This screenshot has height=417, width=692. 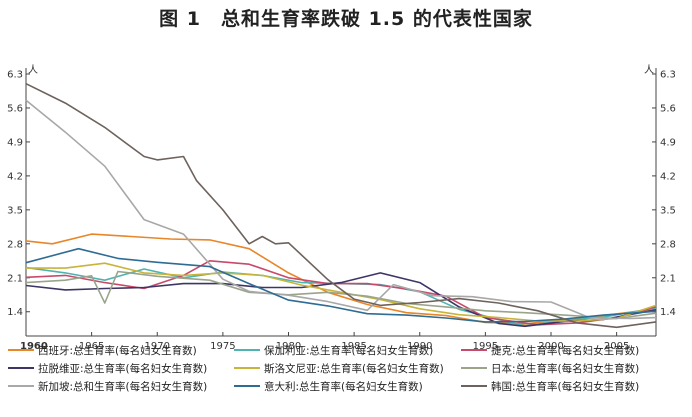 What do you see at coordinates (354, 368) in the screenshot?
I see `legend-entry-5: 斯洛文尼亚:总生育率(每名妇女生育数)` at bounding box center [354, 368].